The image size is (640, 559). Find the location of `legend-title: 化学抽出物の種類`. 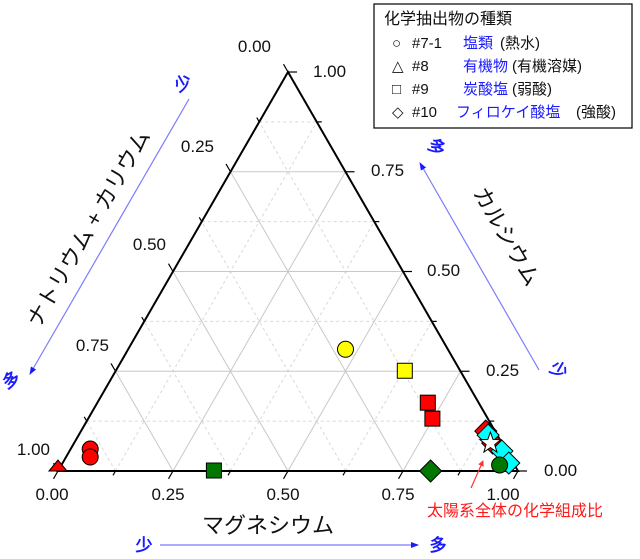

legend-title: 化学抽出物の種類 is located at coordinates (448, 19).